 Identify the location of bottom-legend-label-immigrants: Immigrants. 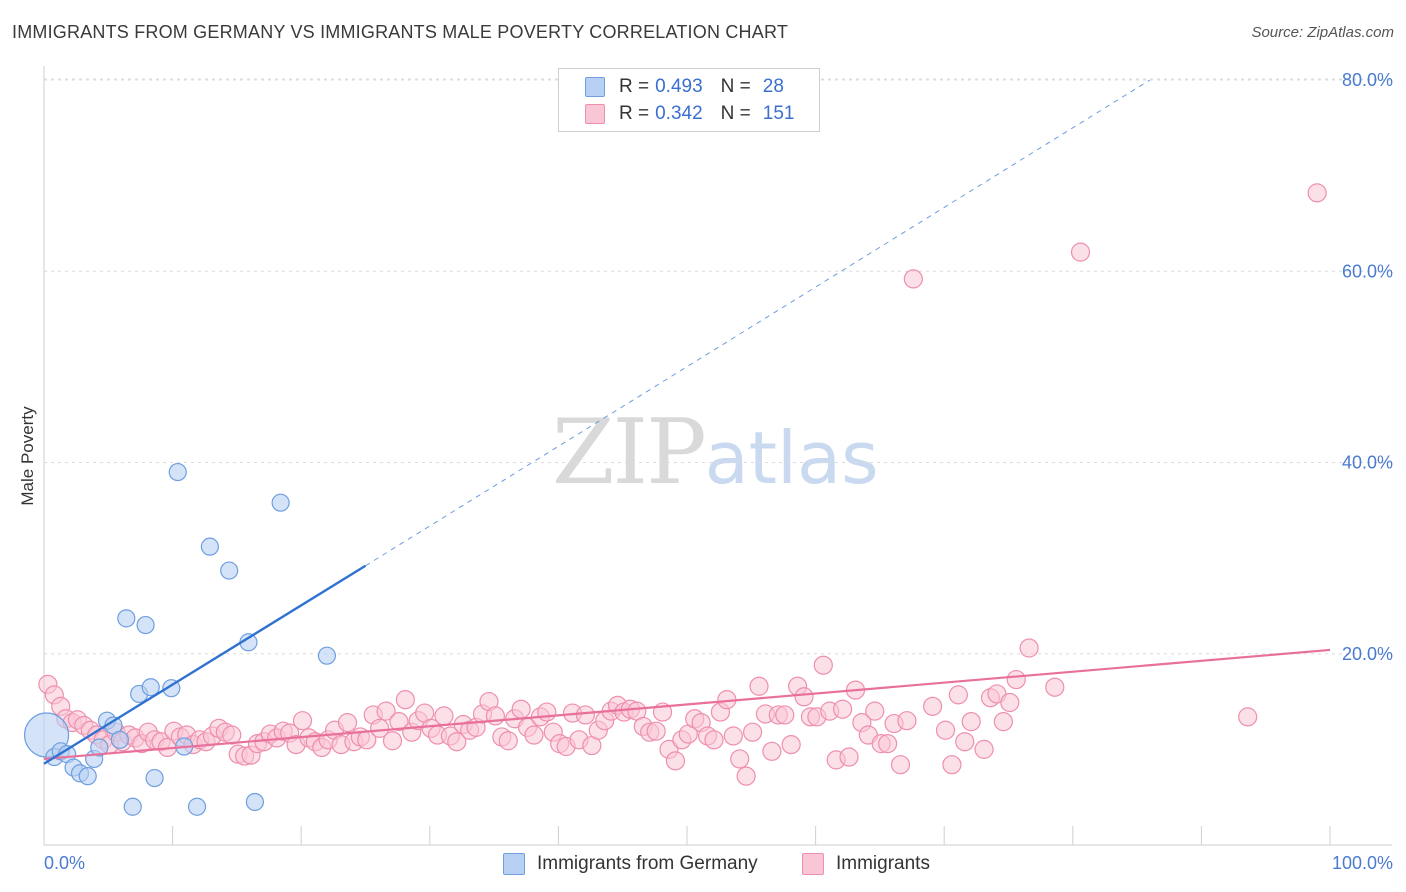
(883, 863).